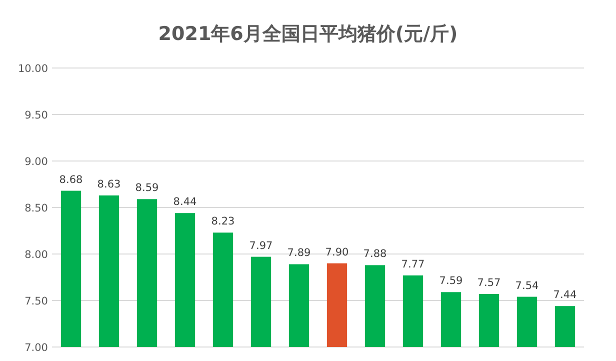  Describe the element at coordinates (223, 222) in the screenshot. I see `data-label: 8.23` at that location.